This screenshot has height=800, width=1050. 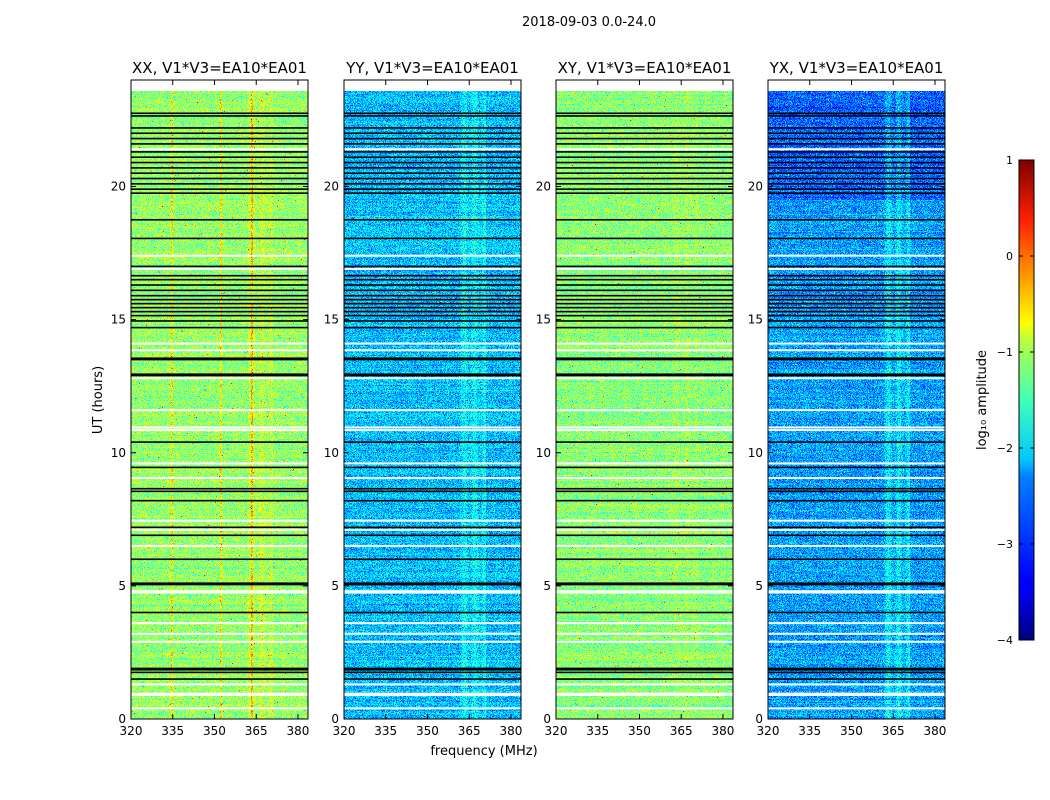 What do you see at coordinates (483, 751) in the screenshot?
I see `x-axis-label: frequency (MHz)` at bounding box center [483, 751].